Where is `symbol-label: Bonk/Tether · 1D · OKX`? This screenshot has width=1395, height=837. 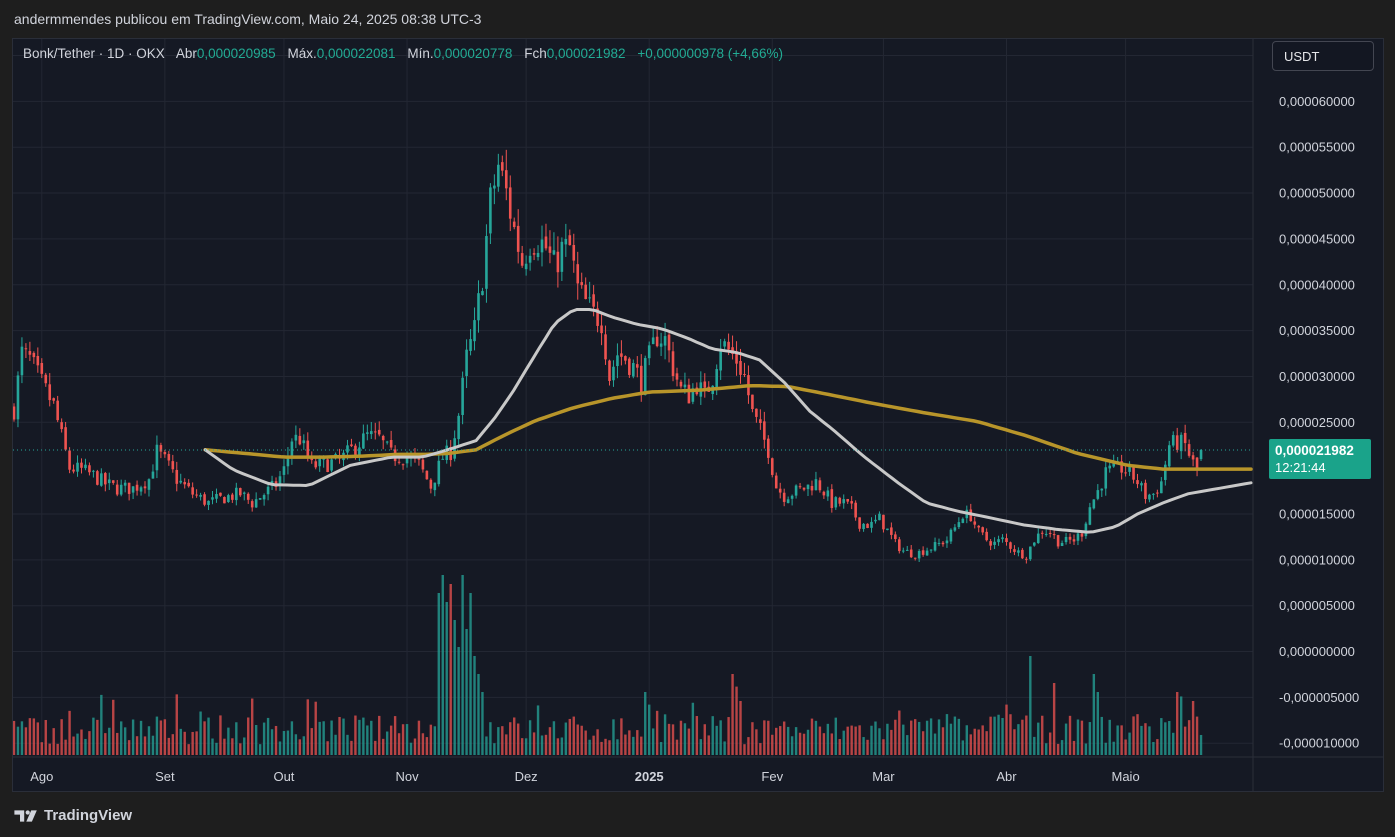
symbol-label: Bonk/Tether · 1D · OKX is located at coordinates (94, 53).